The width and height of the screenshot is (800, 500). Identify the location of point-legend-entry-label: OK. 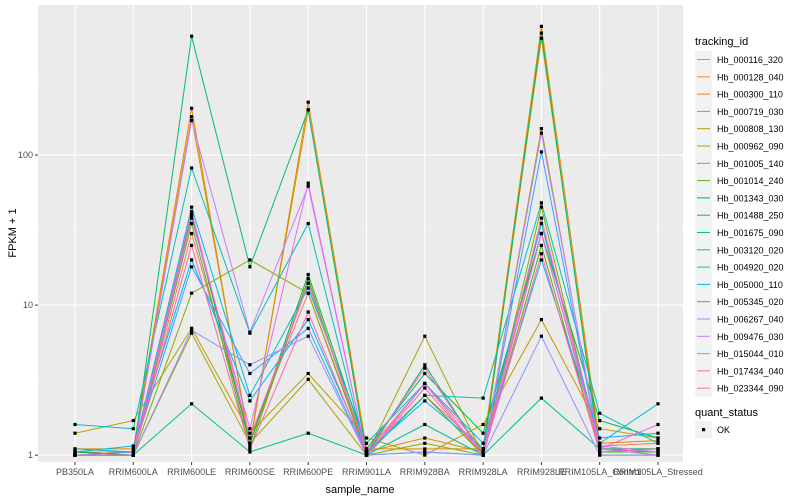
(723, 430).